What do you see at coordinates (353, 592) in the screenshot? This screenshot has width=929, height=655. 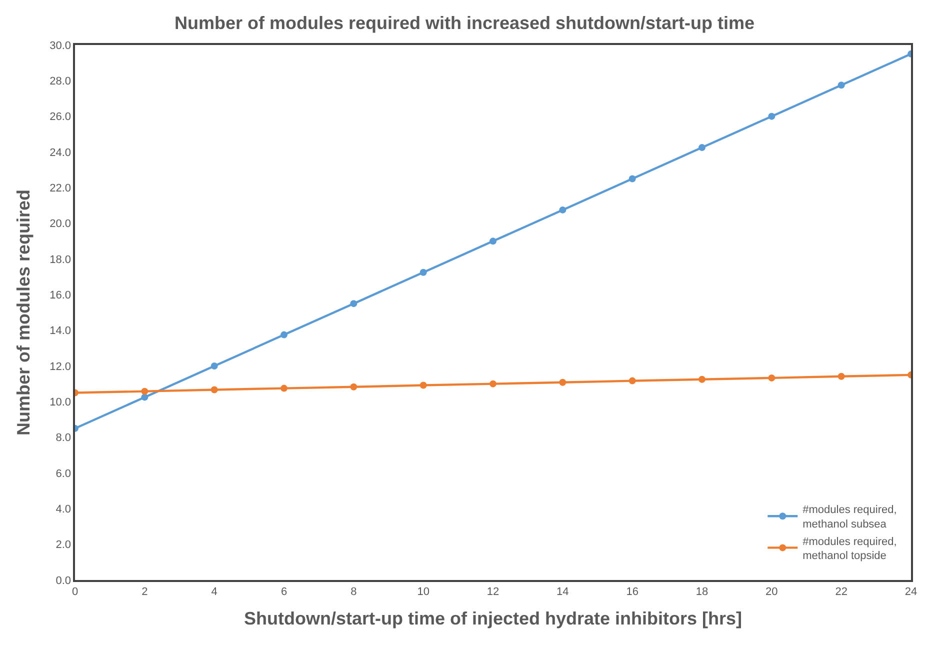 I see `x-tick-label: 8` at bounding box center [353, 592].